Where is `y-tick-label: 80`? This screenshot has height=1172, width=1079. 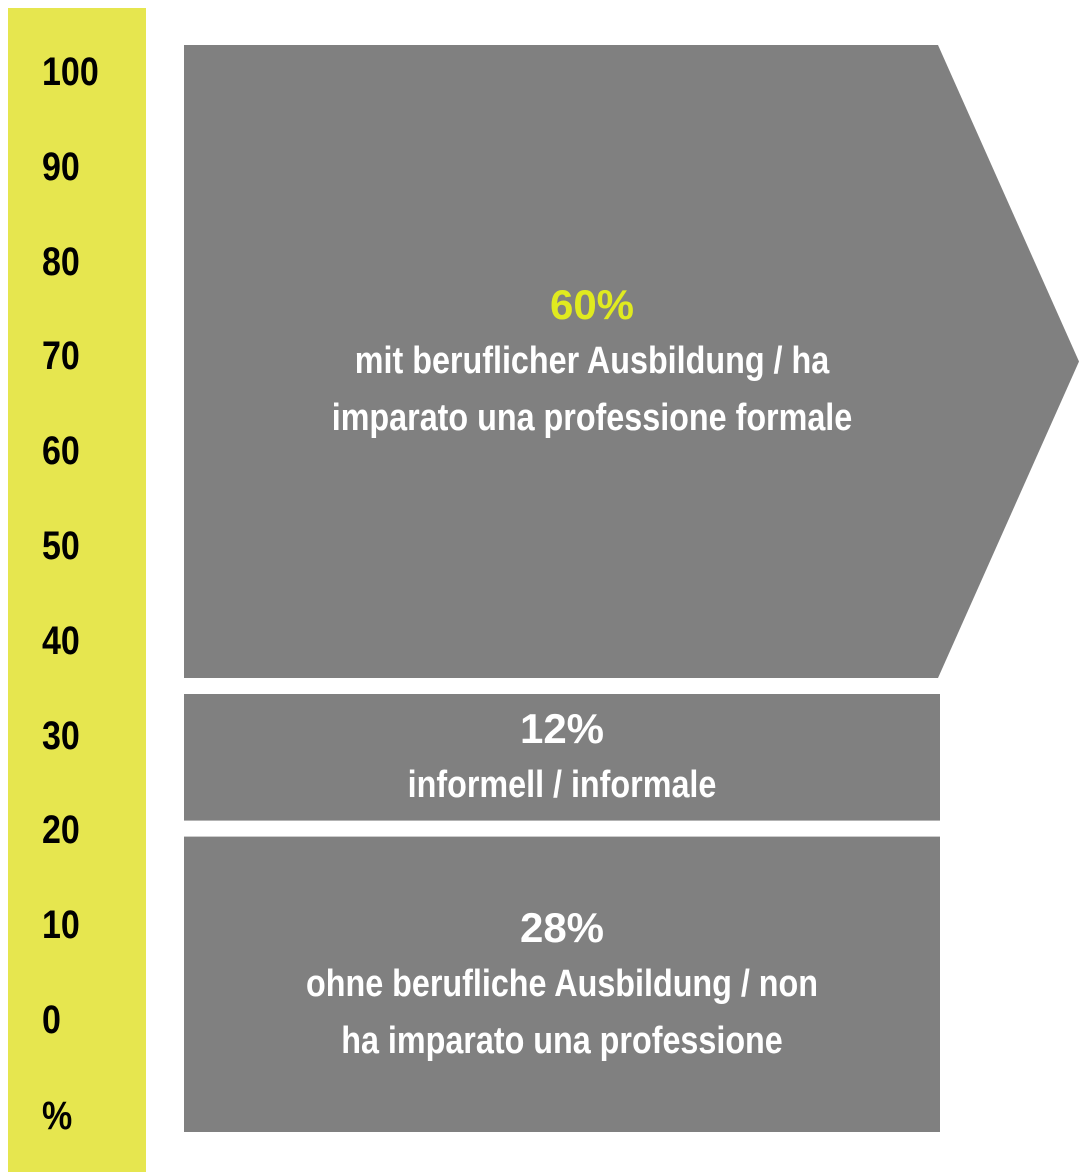
y-tick-label: 80 is located at coordinates (61, 261).